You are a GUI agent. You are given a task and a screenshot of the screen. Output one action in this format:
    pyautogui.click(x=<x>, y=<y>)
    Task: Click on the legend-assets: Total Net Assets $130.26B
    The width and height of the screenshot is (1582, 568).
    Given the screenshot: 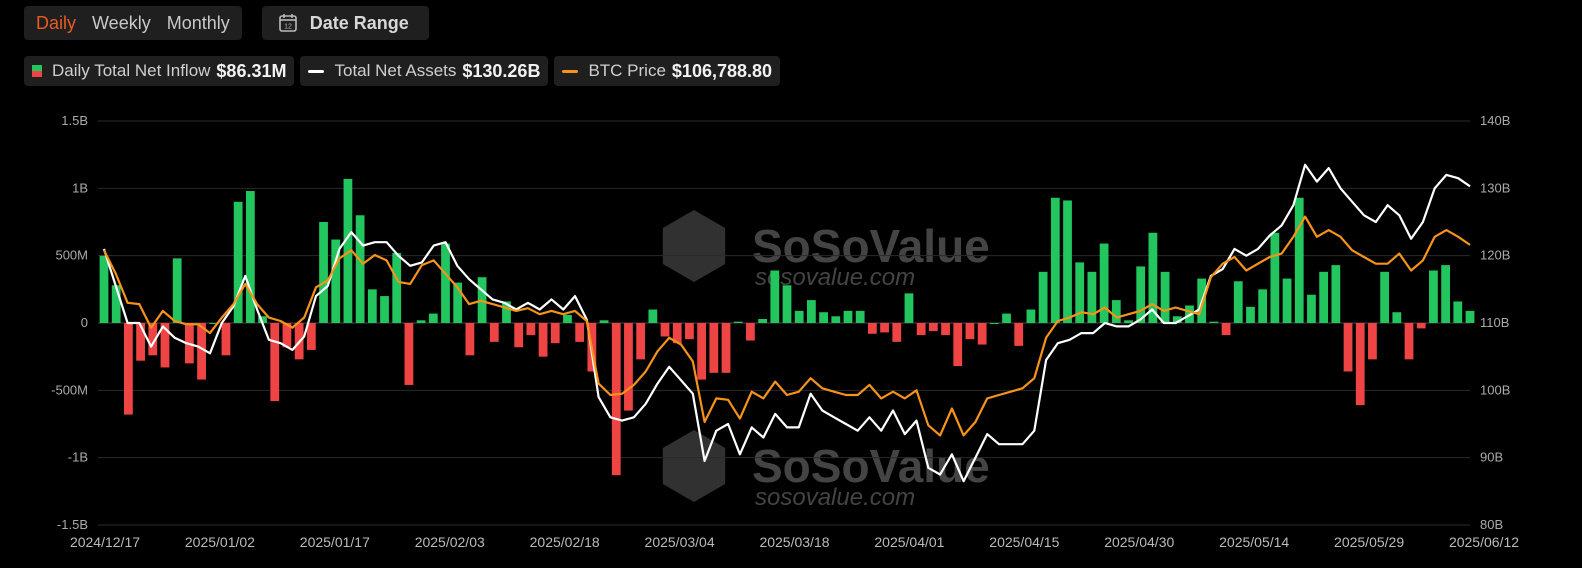 What is the action you would take?
    pyautogui.click(x=424, y=71)
    